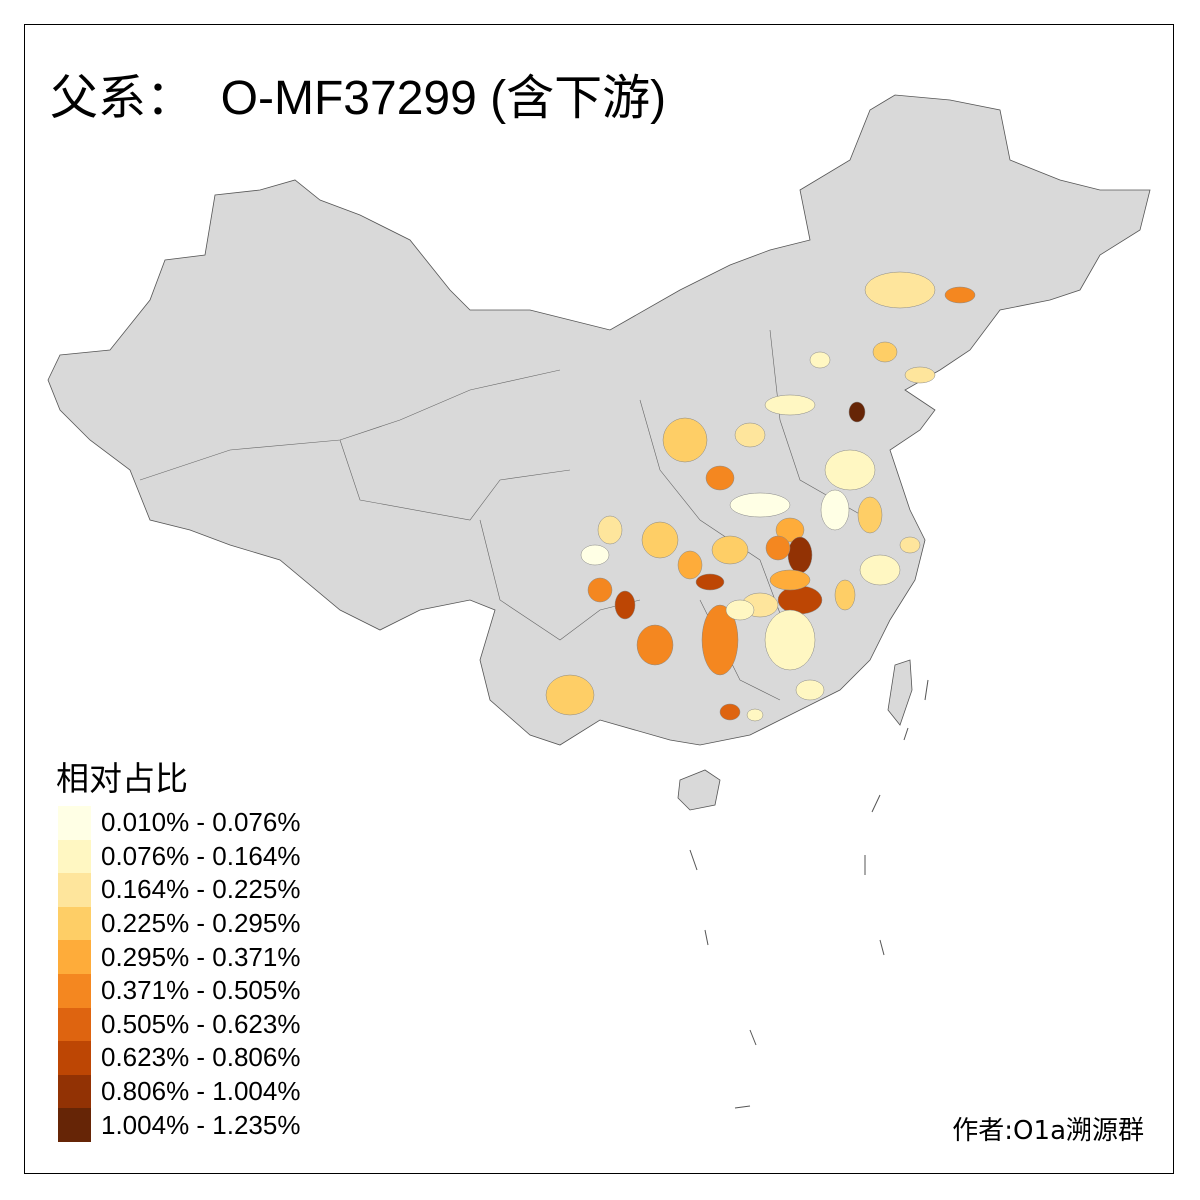  I want to click on legend-item: 0.505% - 0.623%, so click(179, 1024).